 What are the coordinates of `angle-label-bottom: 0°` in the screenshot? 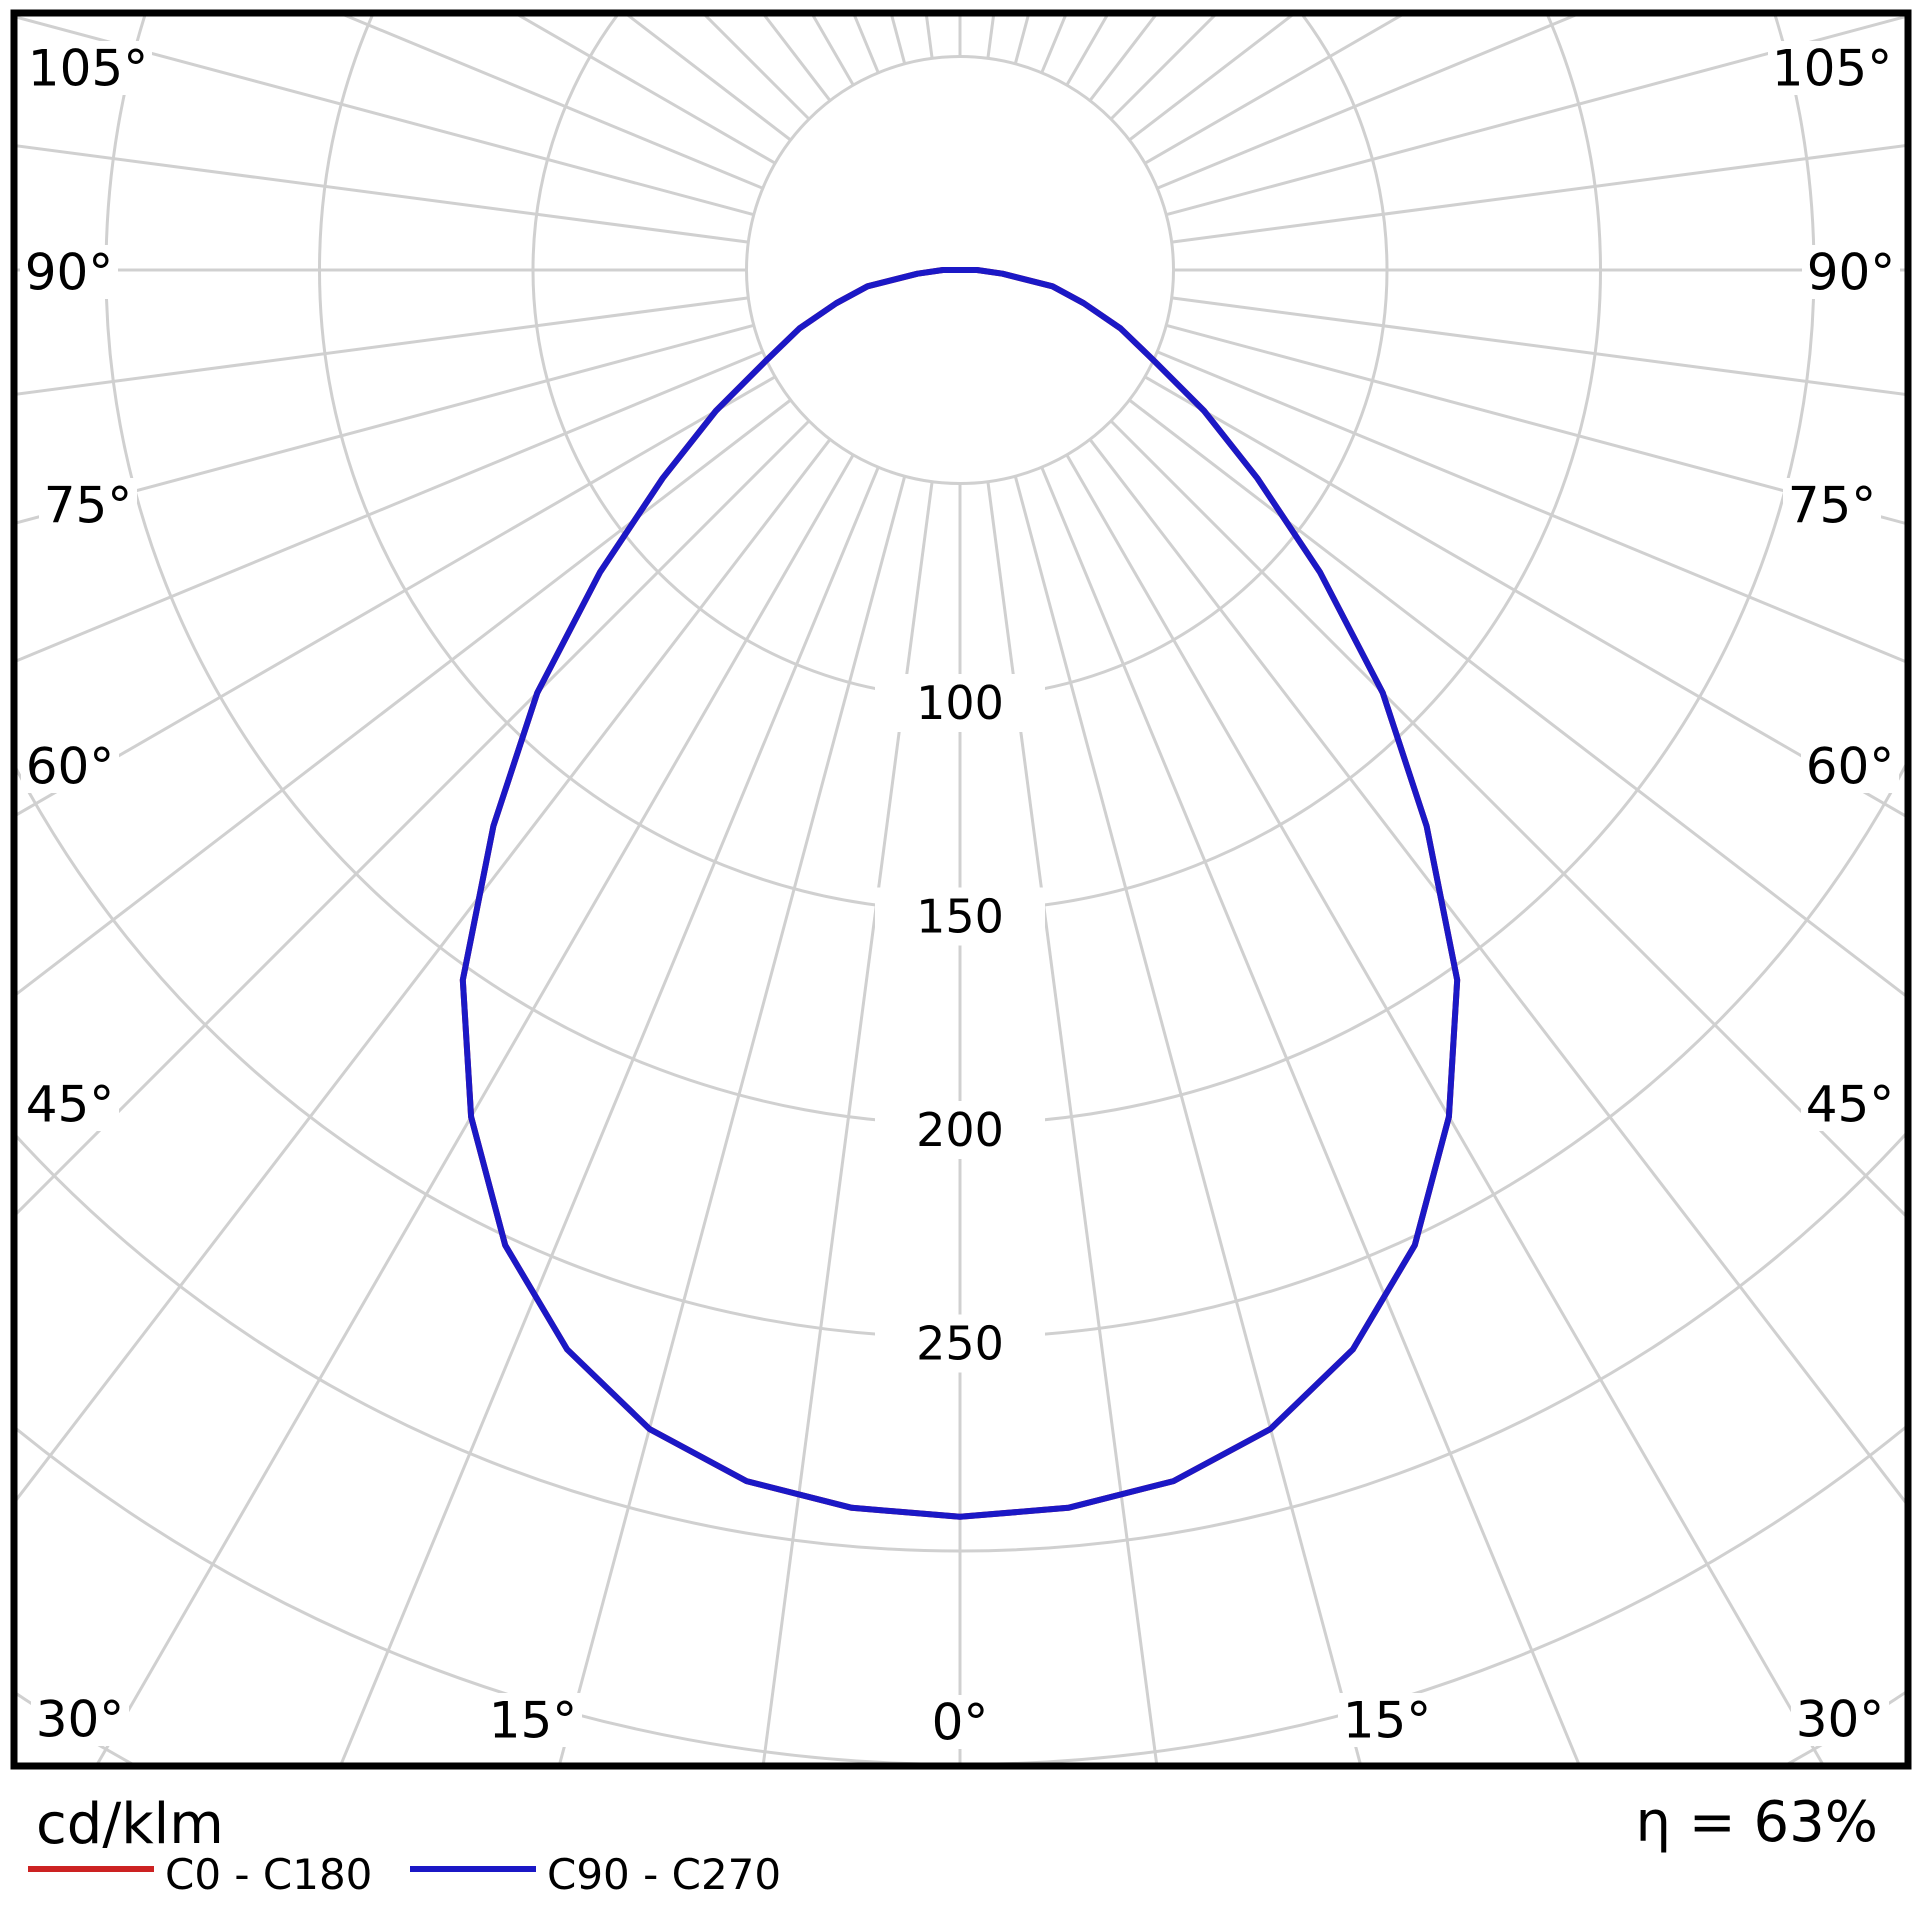 It's located at (960, 1723).